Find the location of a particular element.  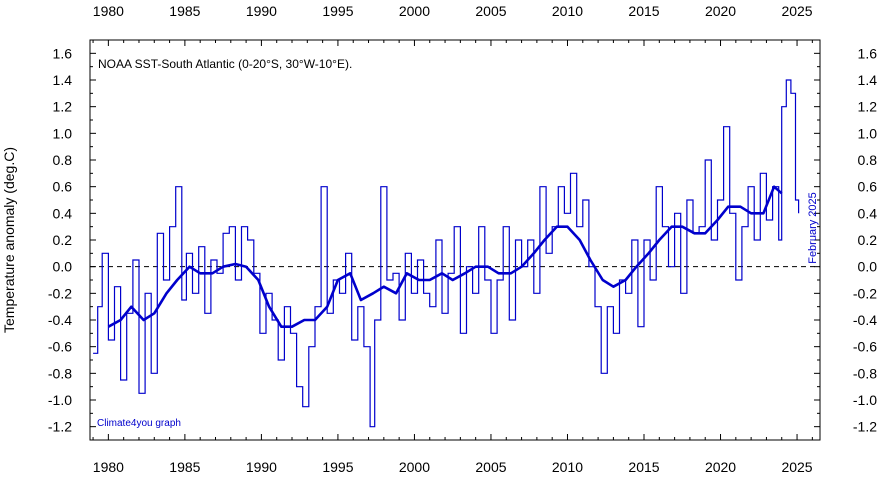

y-tick-label-right: -0.2 is located at coordinates (865, 293).